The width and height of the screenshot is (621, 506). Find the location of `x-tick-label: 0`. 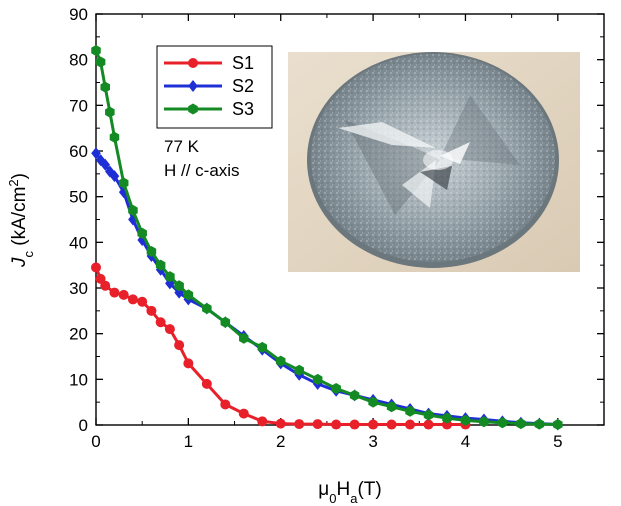

x-tick-label: 0 is located at coordinates (95, 441).